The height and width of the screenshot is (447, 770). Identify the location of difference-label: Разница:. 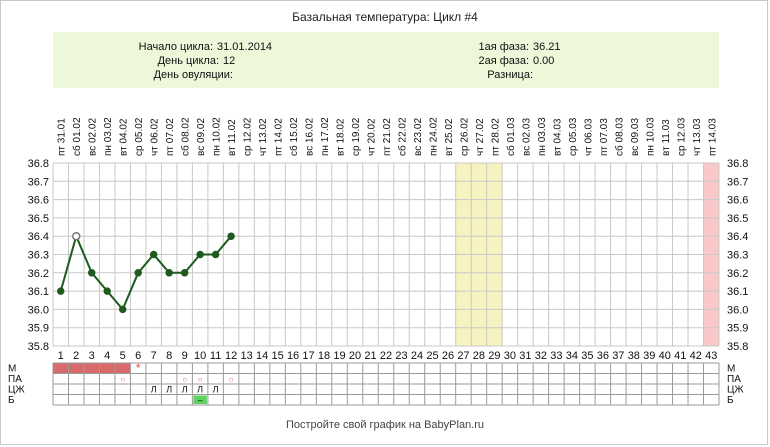
(510, 75).